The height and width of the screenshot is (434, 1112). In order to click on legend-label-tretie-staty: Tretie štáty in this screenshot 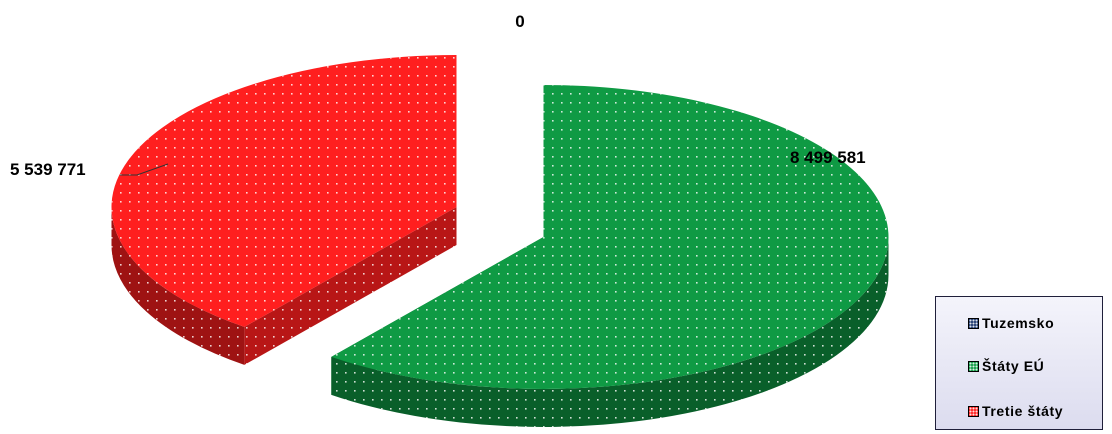, I will do `click(1023, 411)`.